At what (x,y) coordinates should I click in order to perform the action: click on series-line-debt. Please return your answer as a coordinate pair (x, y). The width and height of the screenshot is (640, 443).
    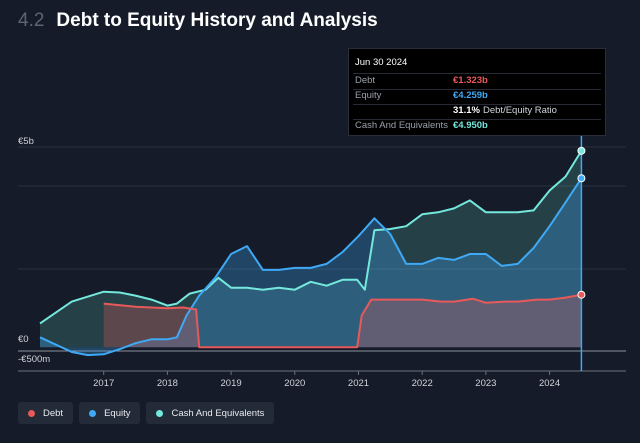
    Looking at the image, I should click on (342, 321).